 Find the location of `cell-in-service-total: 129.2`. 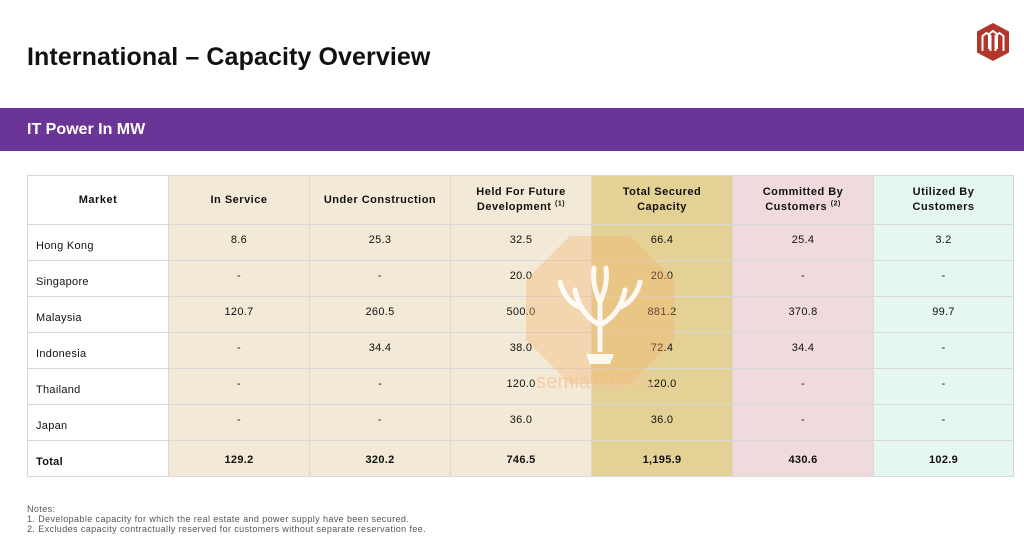

cell-in-service-total: 129.2 is located at coordinates (239, 458).